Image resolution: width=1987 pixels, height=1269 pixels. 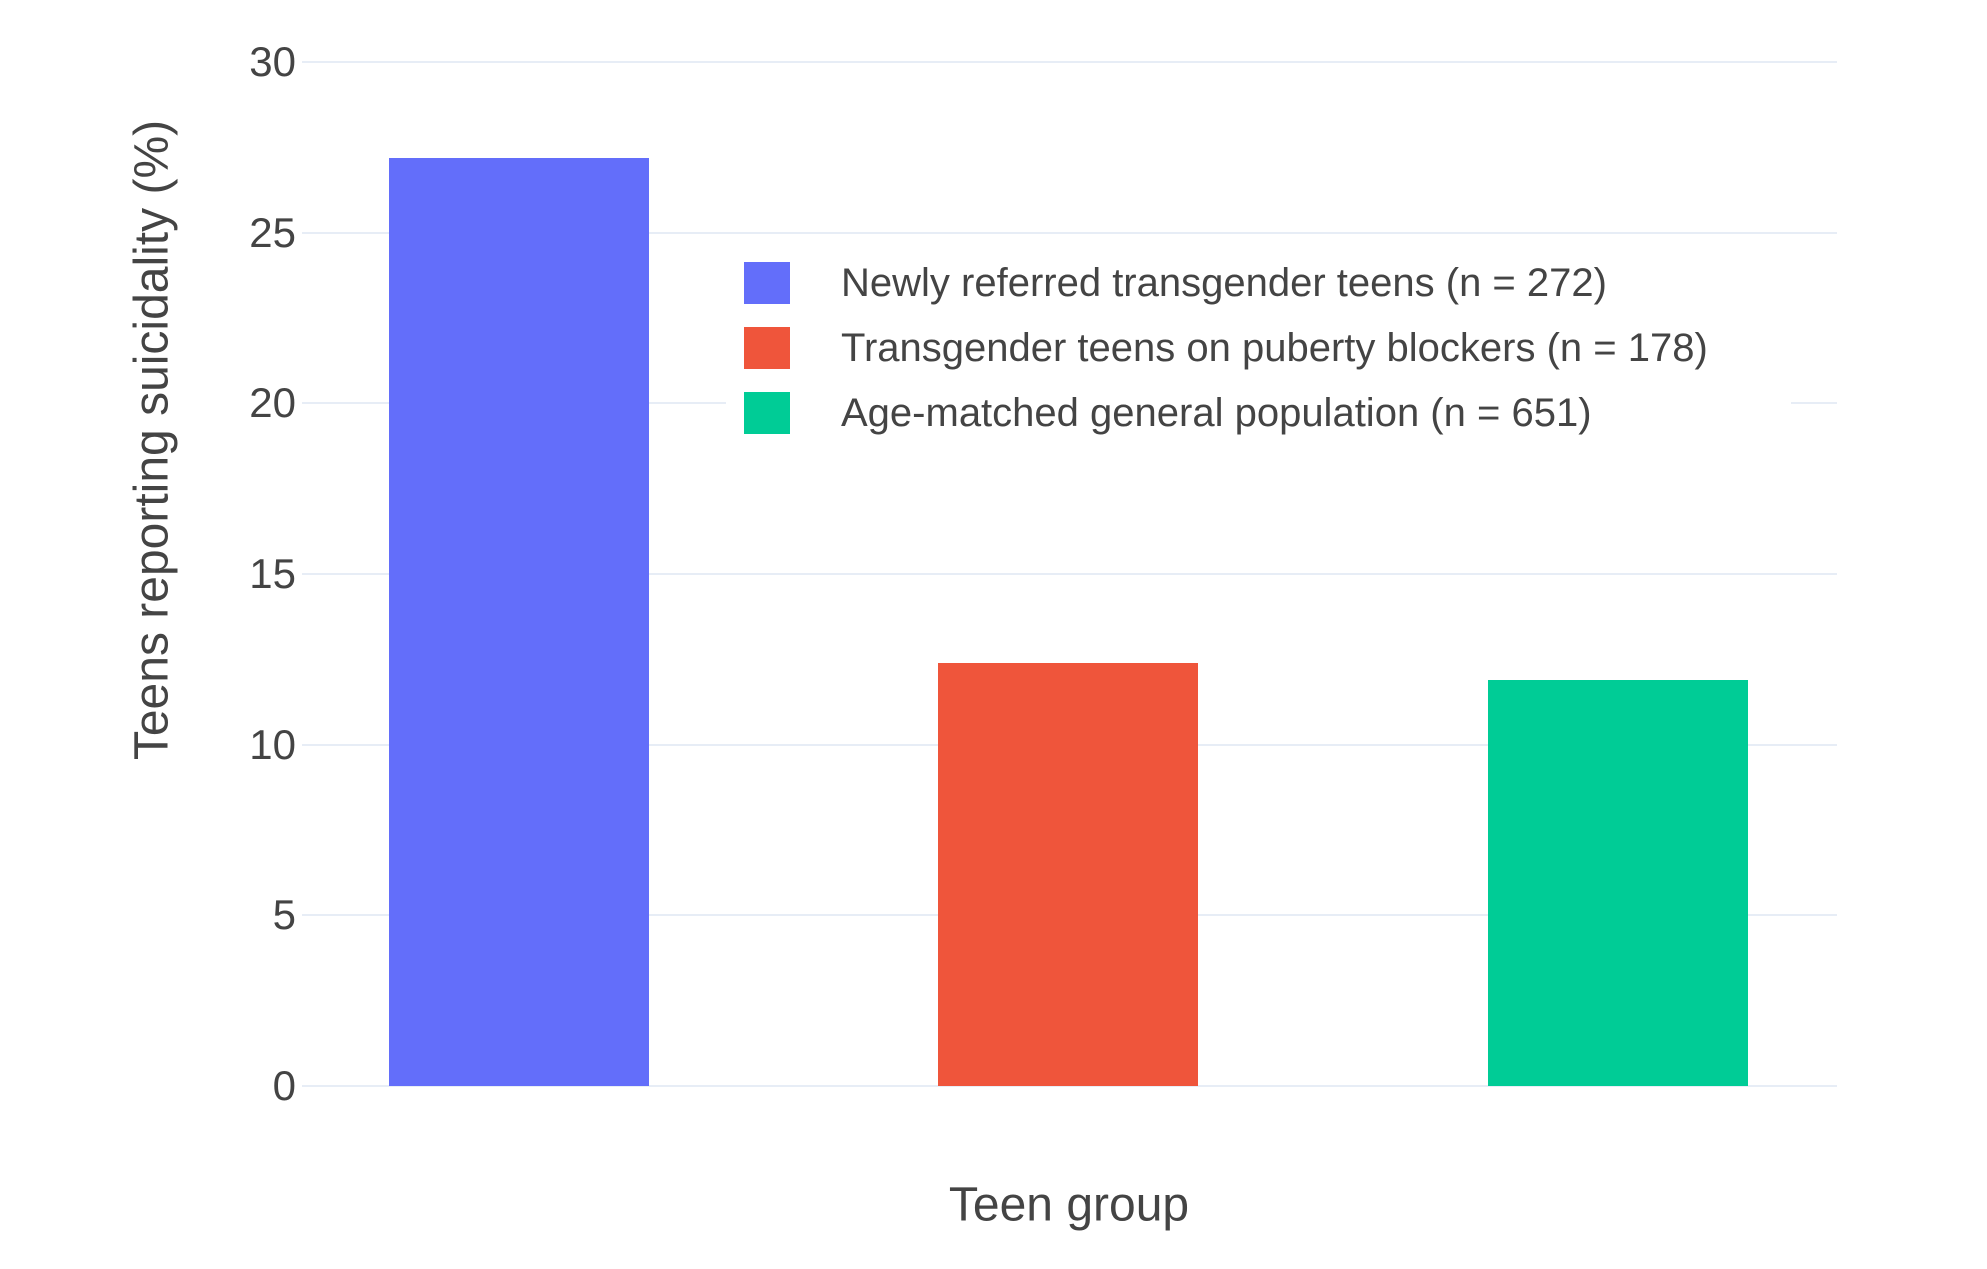 I want to click on x-axis-title: Teen group, so click(x=1069, y=1205).